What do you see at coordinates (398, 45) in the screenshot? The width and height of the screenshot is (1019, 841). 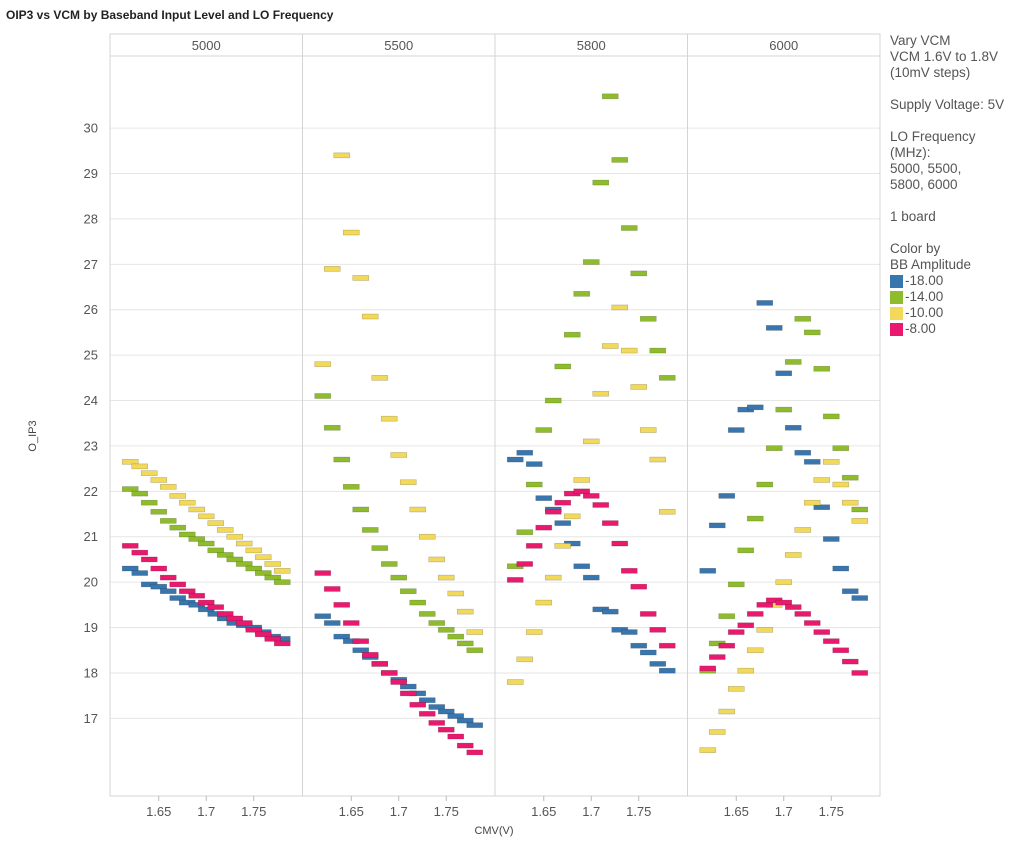 I see `panel-label: 5500` at bounding box center [398, 45].